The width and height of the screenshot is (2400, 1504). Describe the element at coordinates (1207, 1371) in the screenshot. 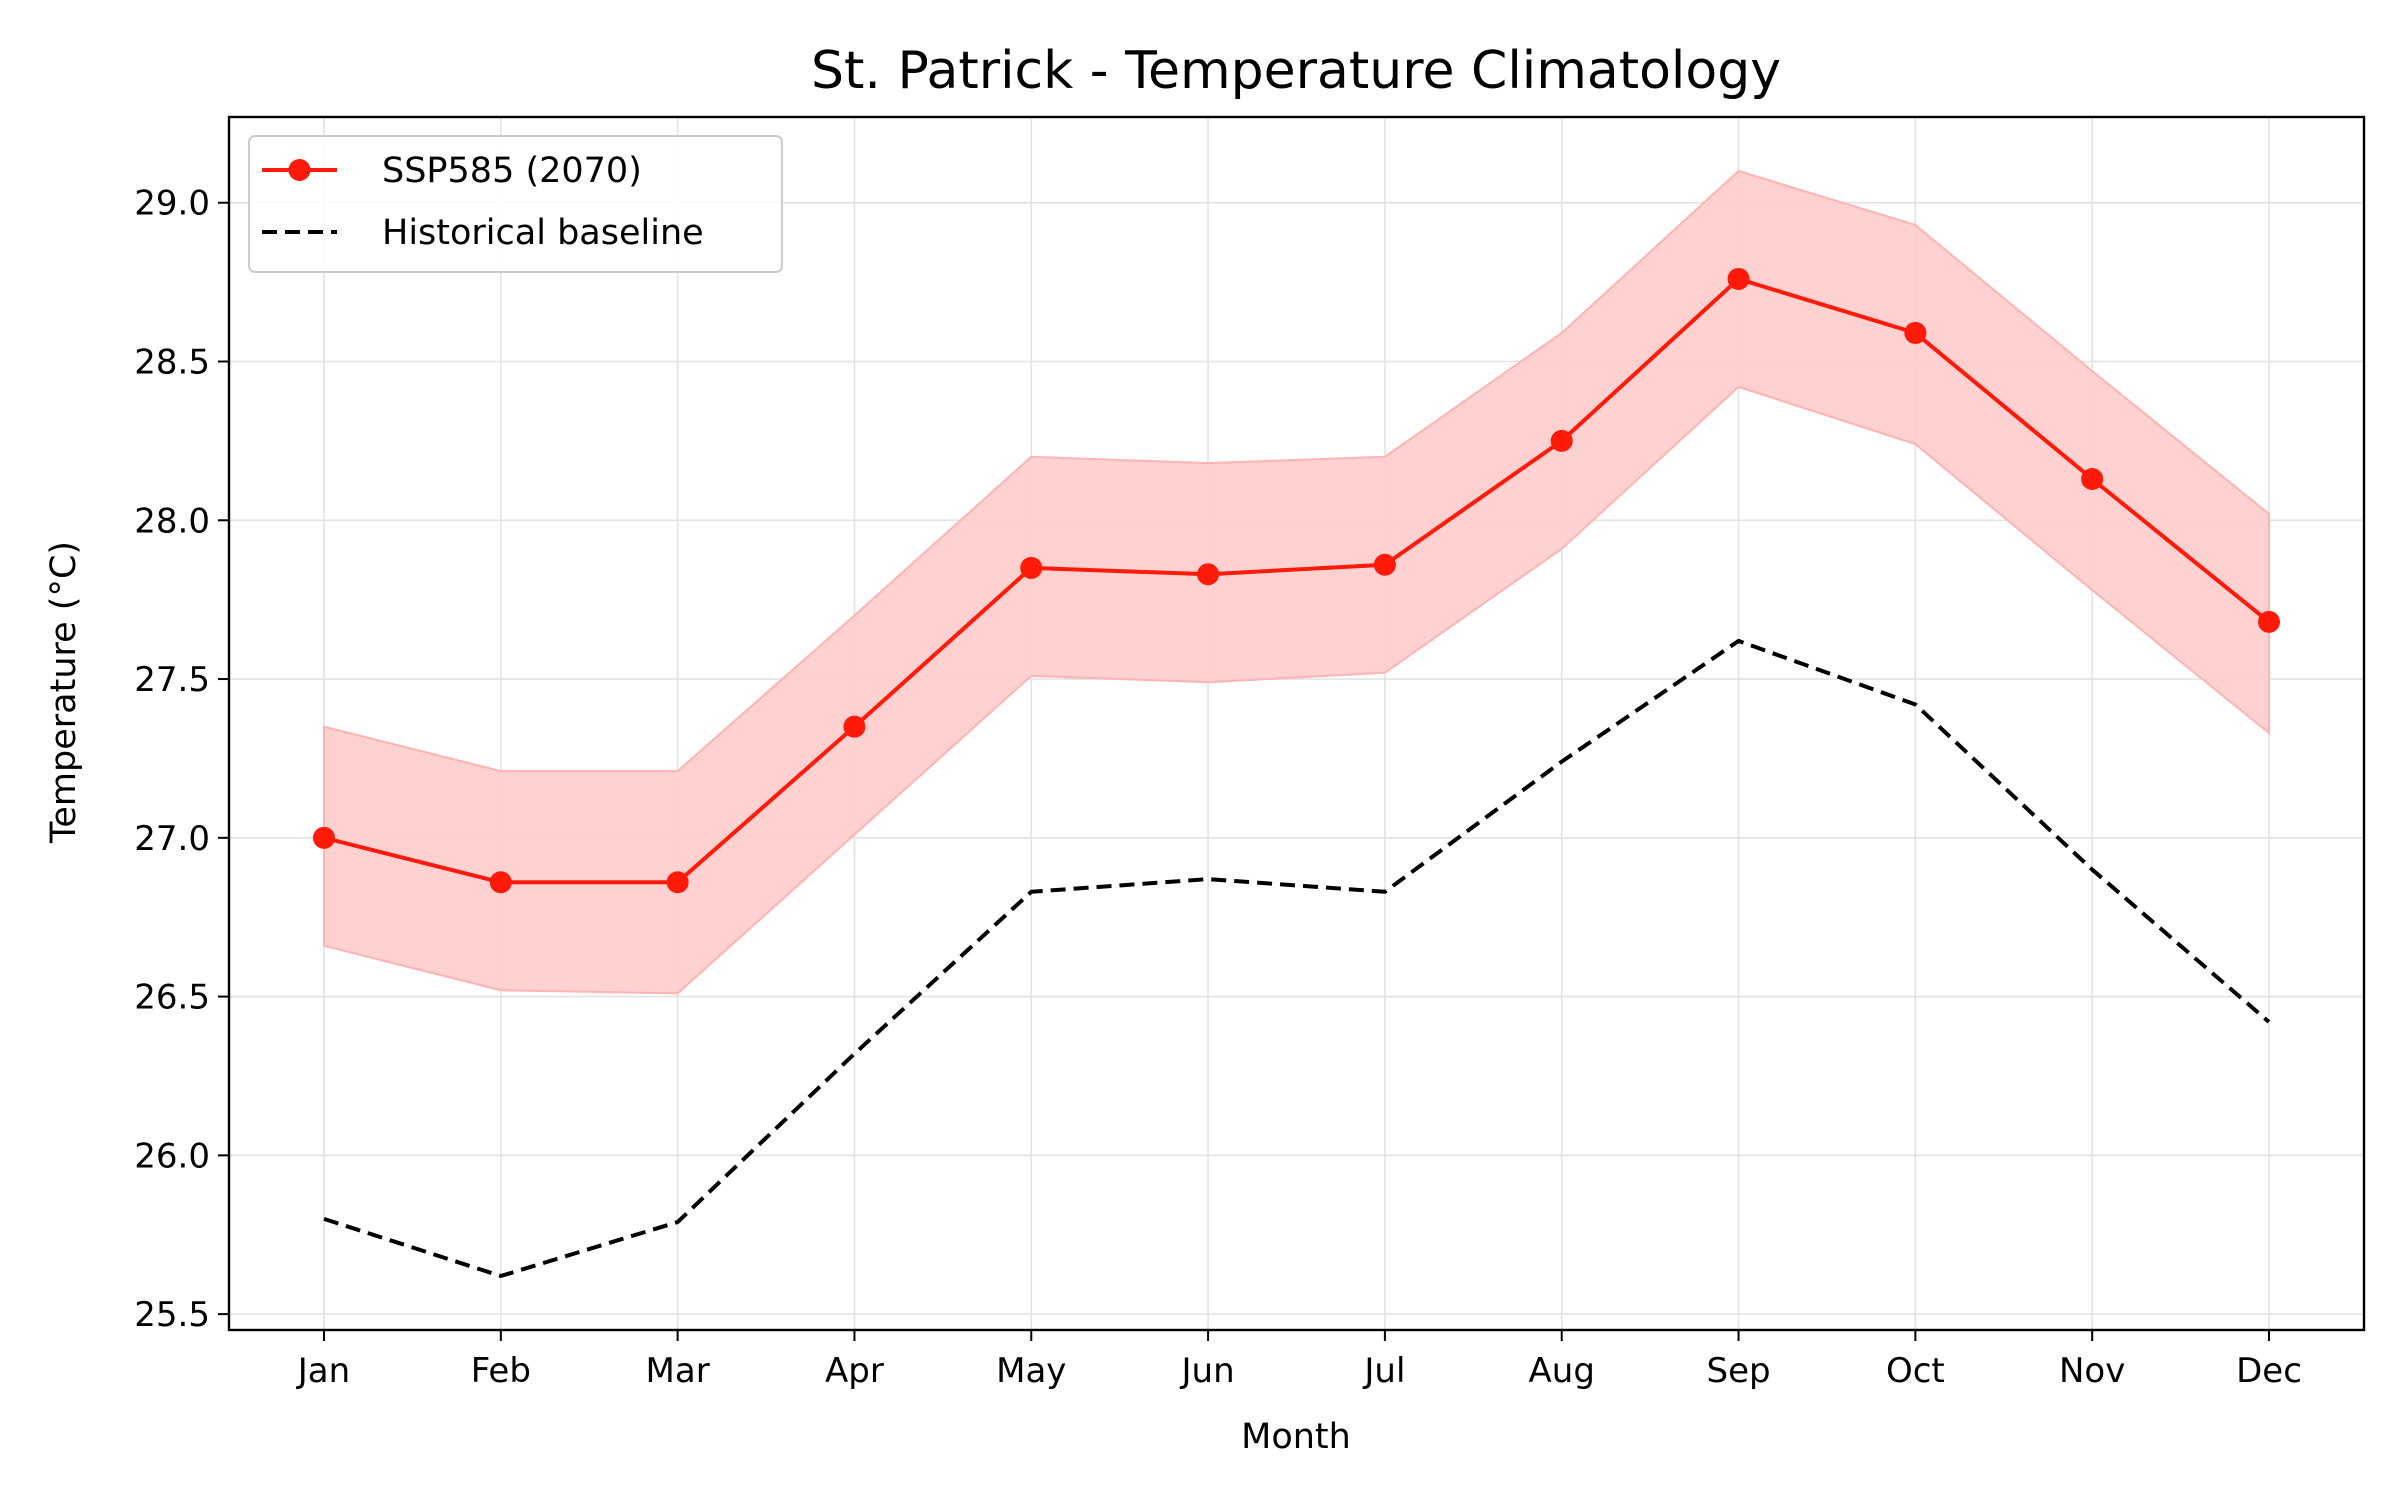

I see `x-tick-label: Jun` at that location.